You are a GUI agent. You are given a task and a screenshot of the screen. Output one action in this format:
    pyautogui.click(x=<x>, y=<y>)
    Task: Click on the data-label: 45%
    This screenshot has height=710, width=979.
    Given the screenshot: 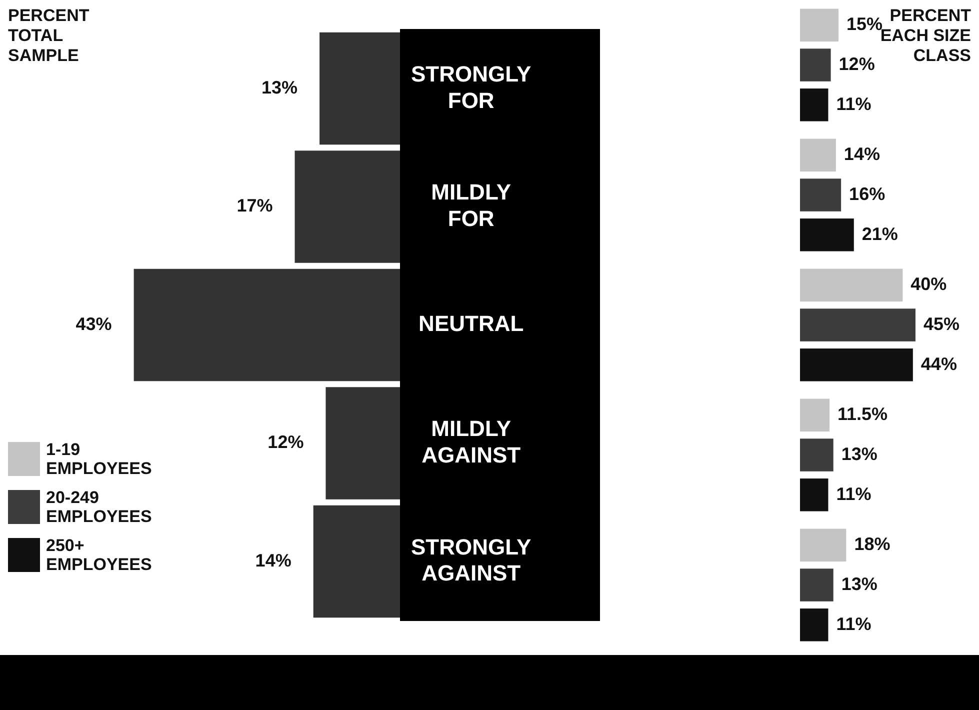 What is the action you would take?
    pyautogui.click(x=941, y=324)
    